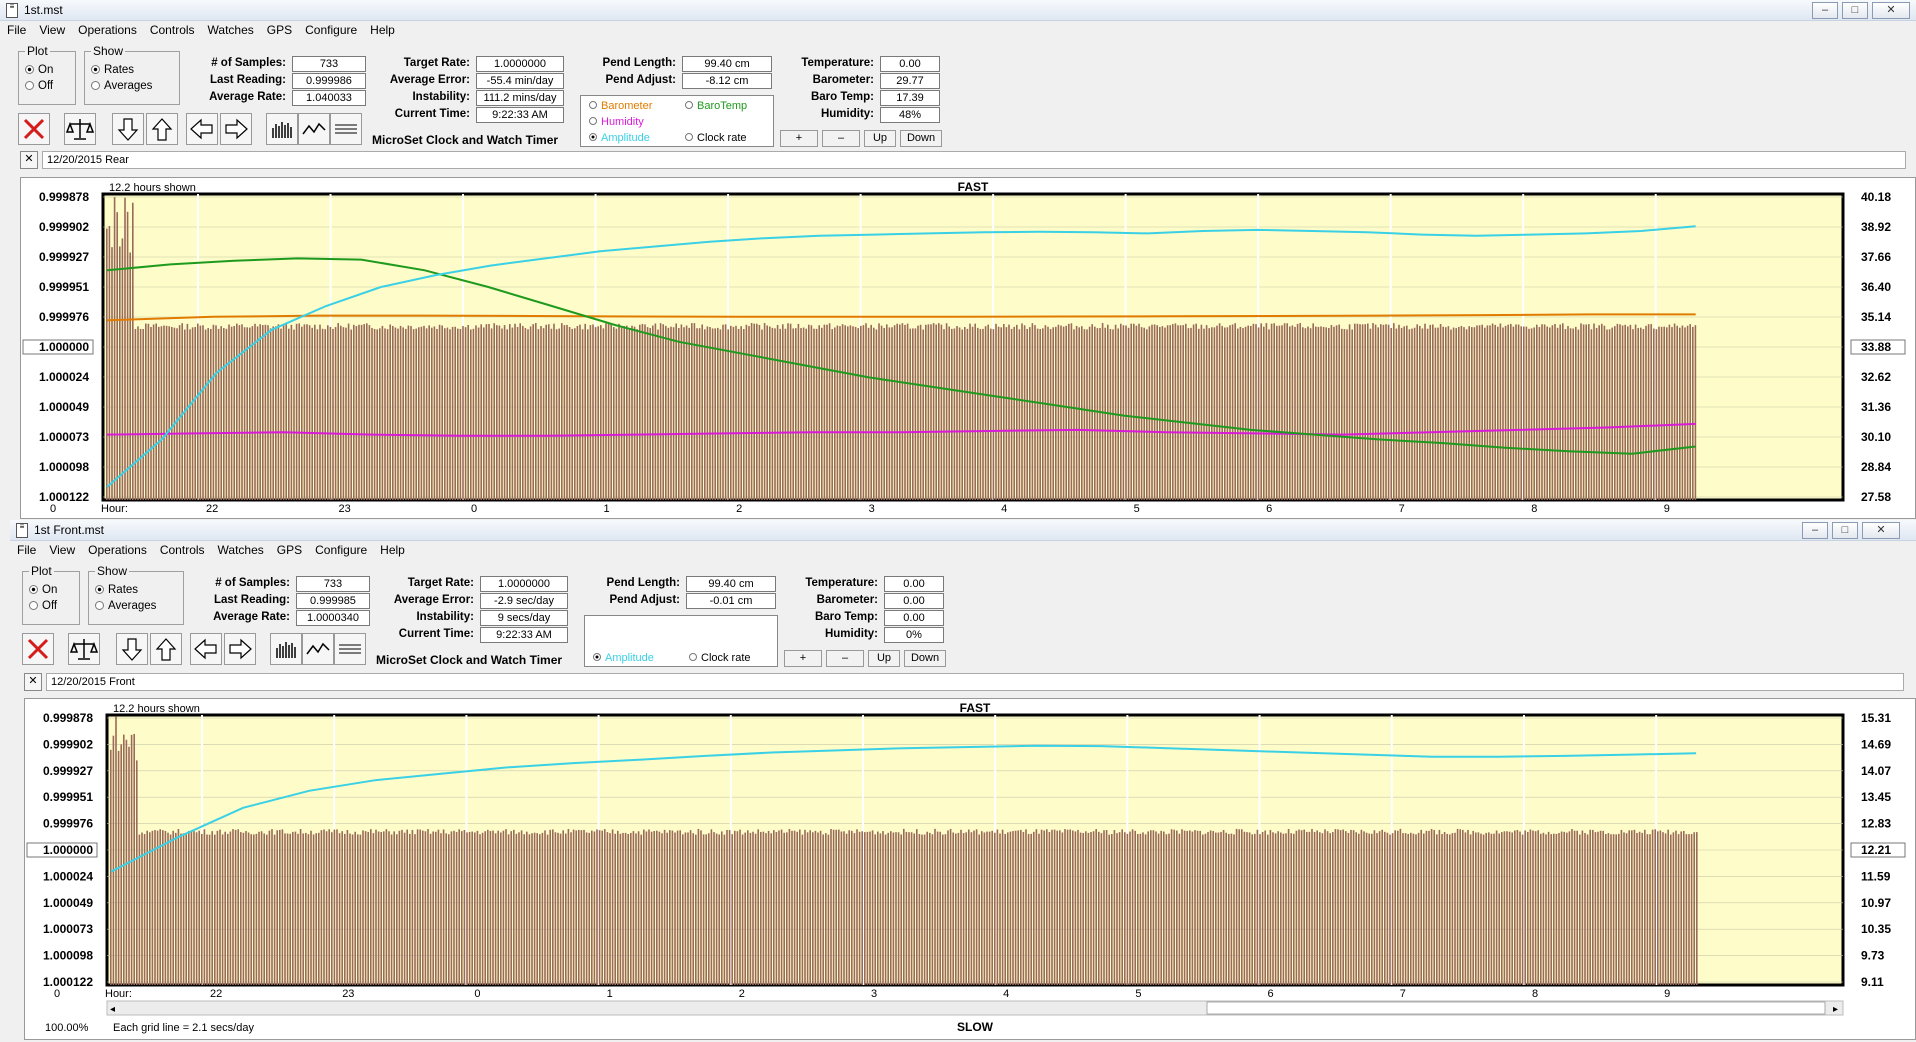 The width and height of the screenshot is (1916, 1042). What do you see at coordinates (974, 160) in the screenshot?
I see `session-path: 12/20/2015 Rear` at bounding box center [974, 160].